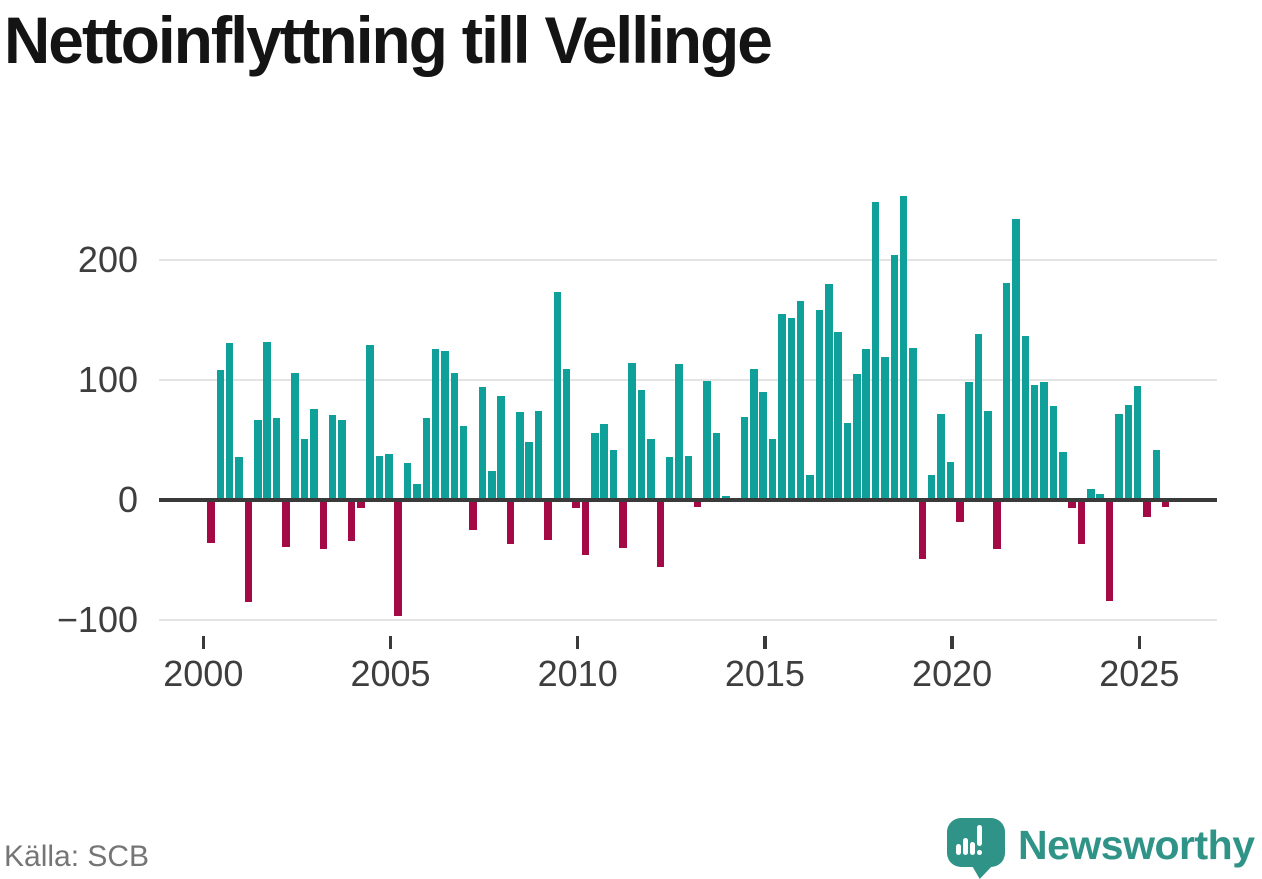 The height and width of the screenshot is (879, 1262). I want to click on logo-exclamation-dot-icon, so click(979, 852).